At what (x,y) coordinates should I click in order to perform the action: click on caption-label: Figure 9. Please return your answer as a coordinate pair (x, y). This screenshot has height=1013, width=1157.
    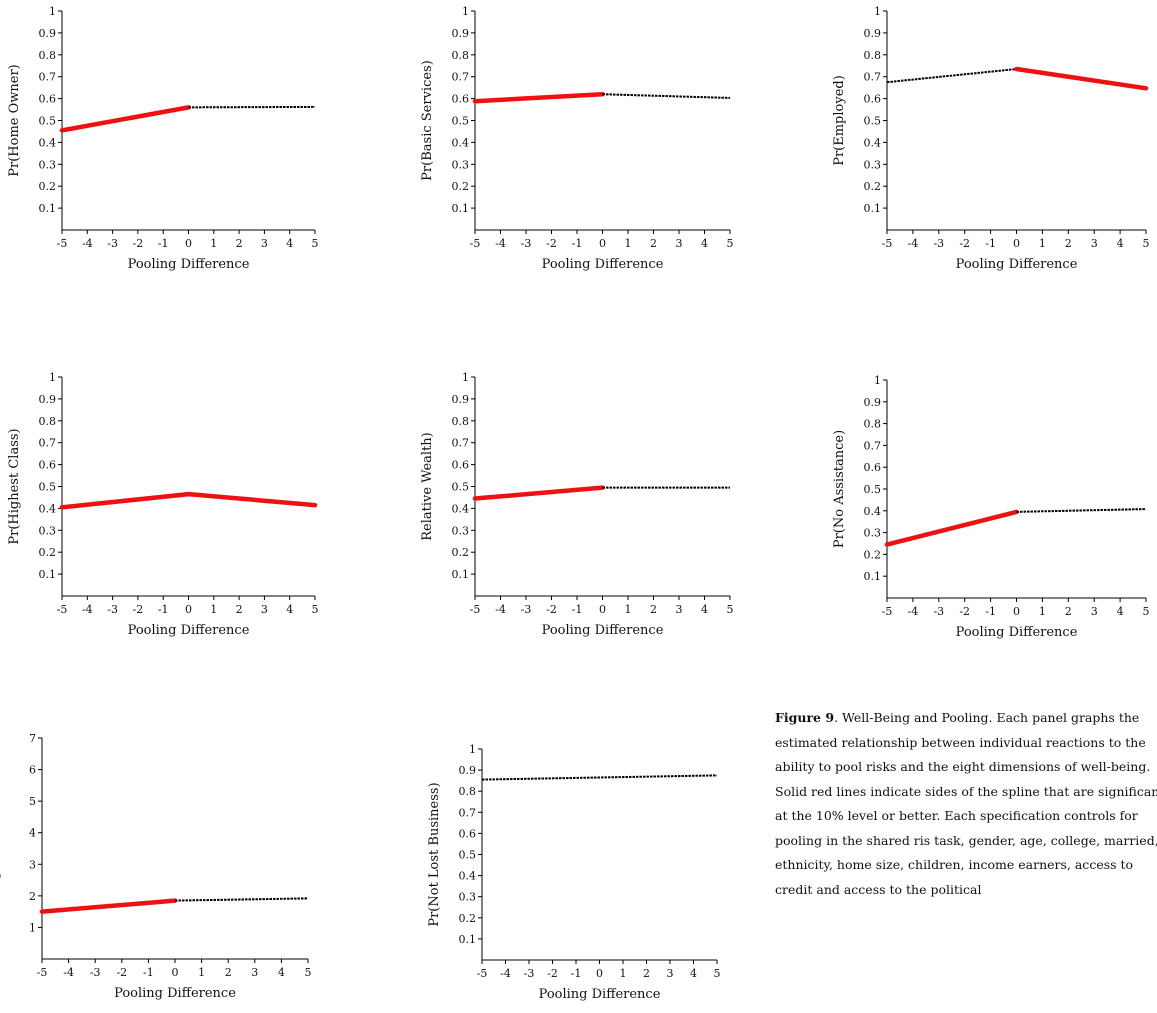
    Looking at the image, I should click on (805, 717).